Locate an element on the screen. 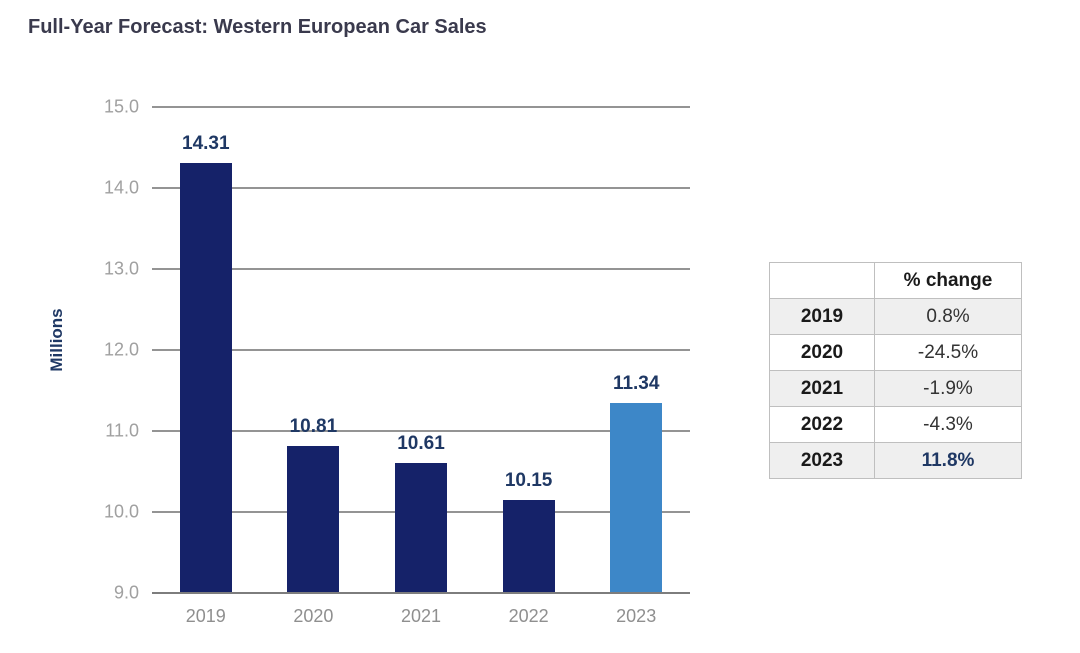 This screenshot has height=653, width=1080. table-header-pct-change: % change is located at coordinates (948, 280).